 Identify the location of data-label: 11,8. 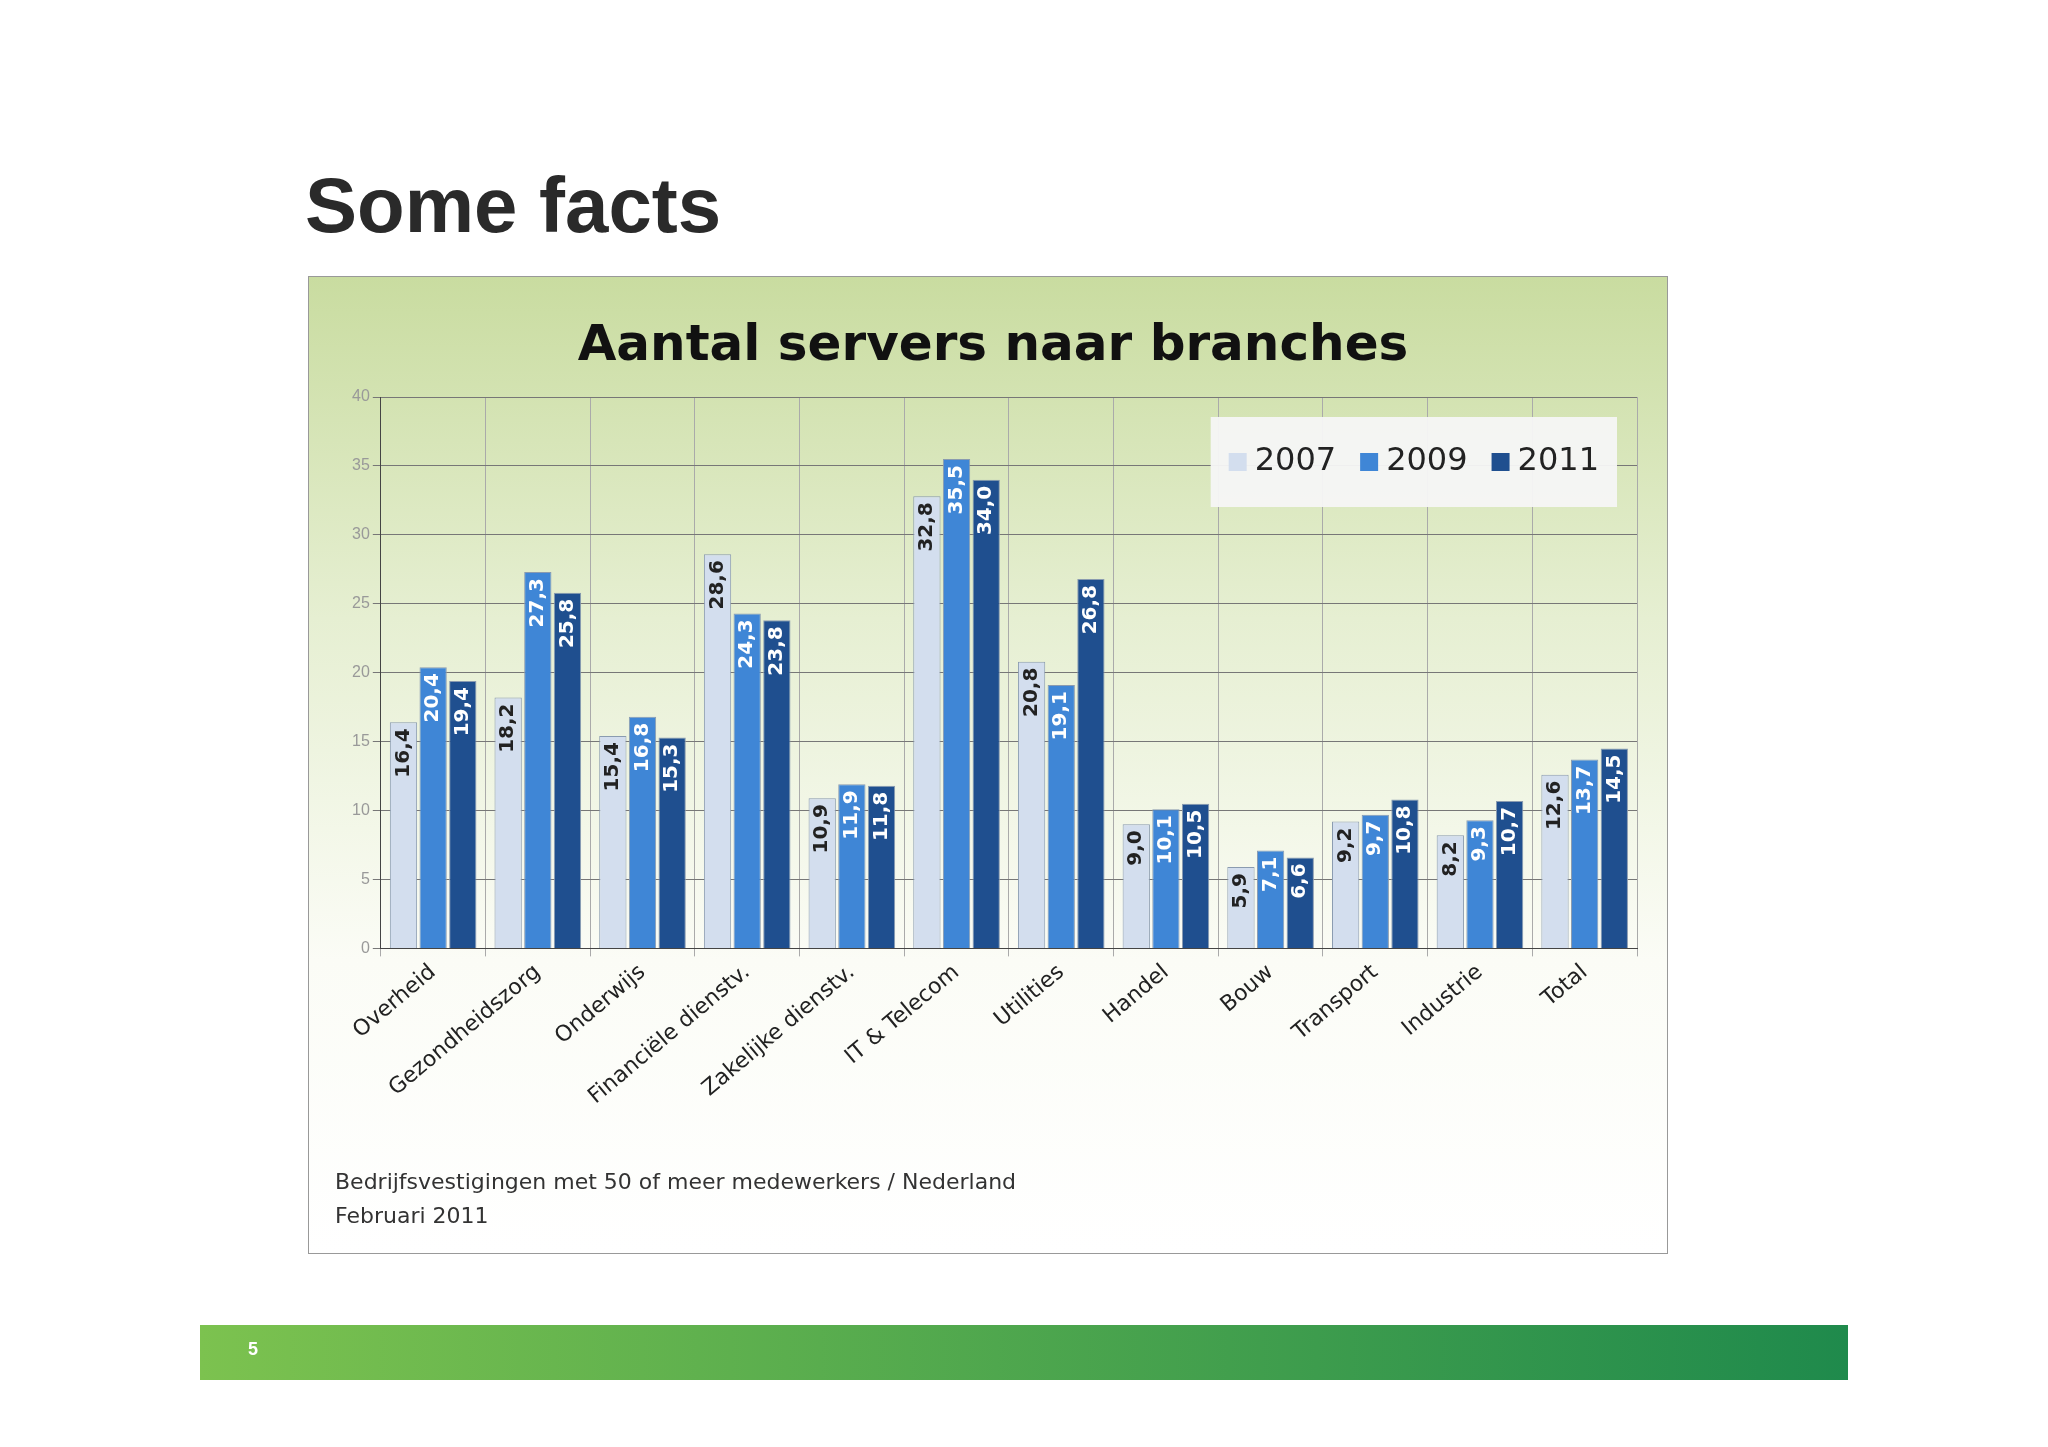
(879, 816).